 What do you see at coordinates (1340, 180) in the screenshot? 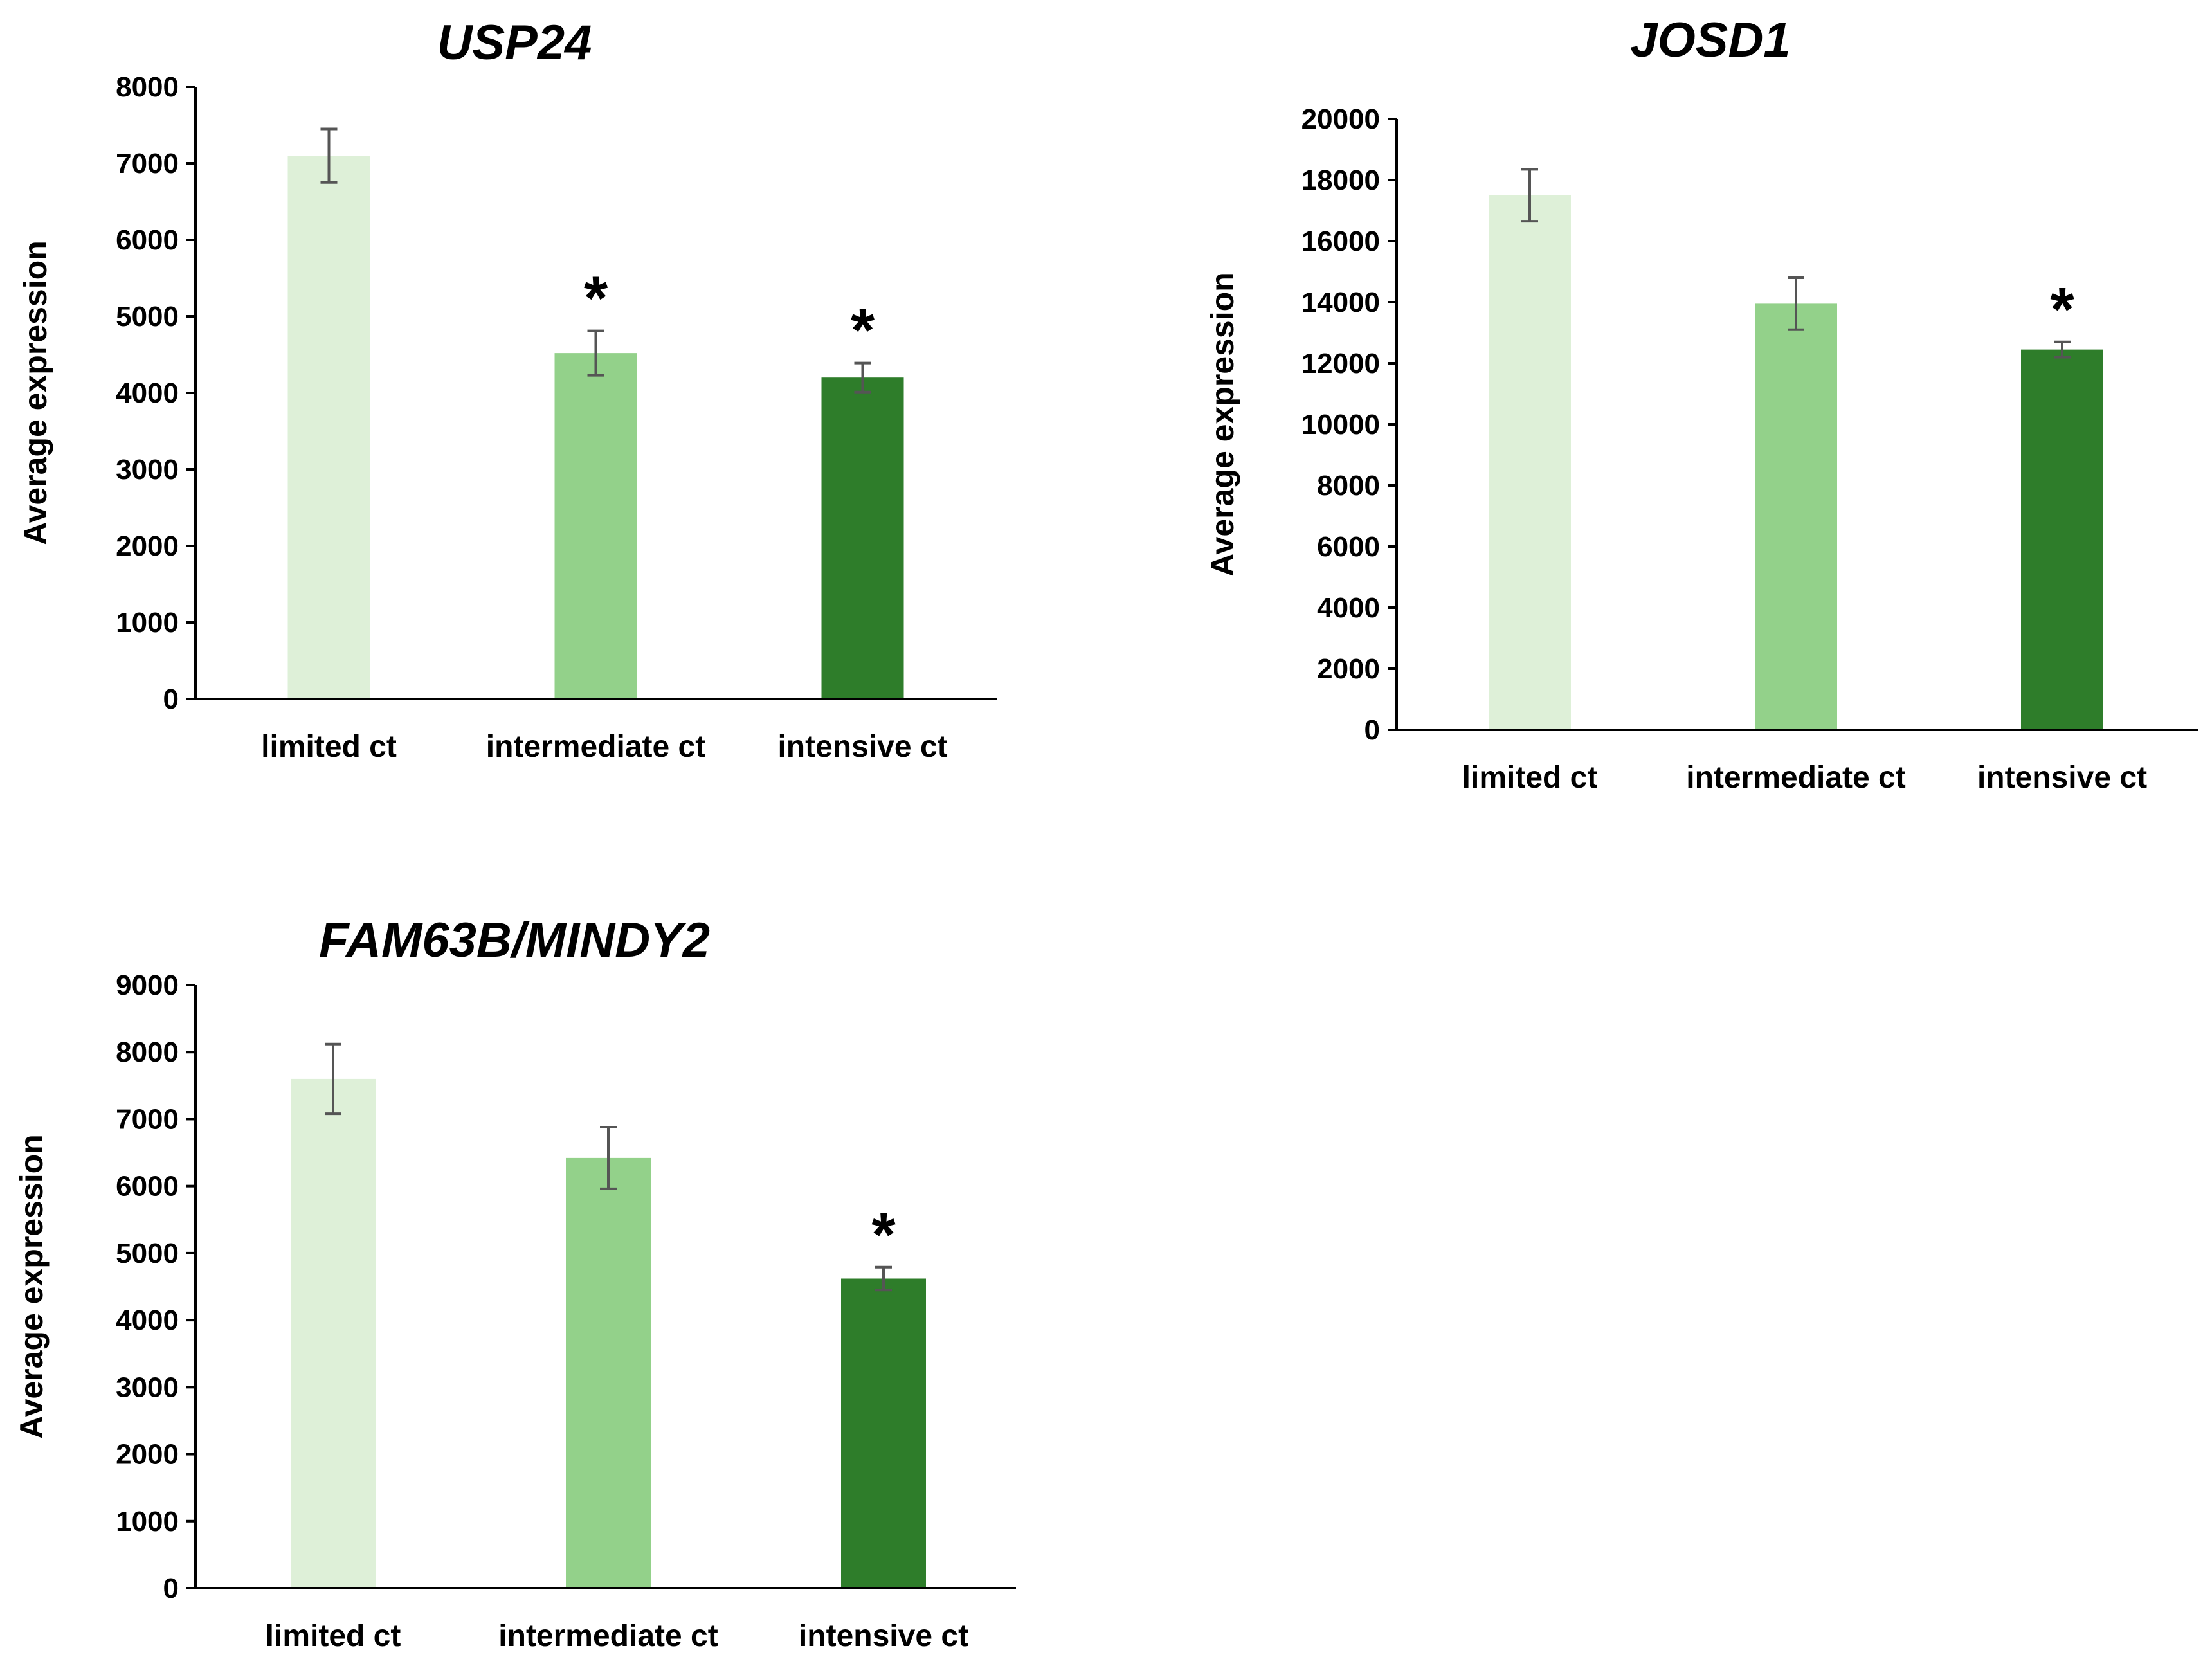
I see `y-tick-label: 18000` at bounding box center [1340, 180].